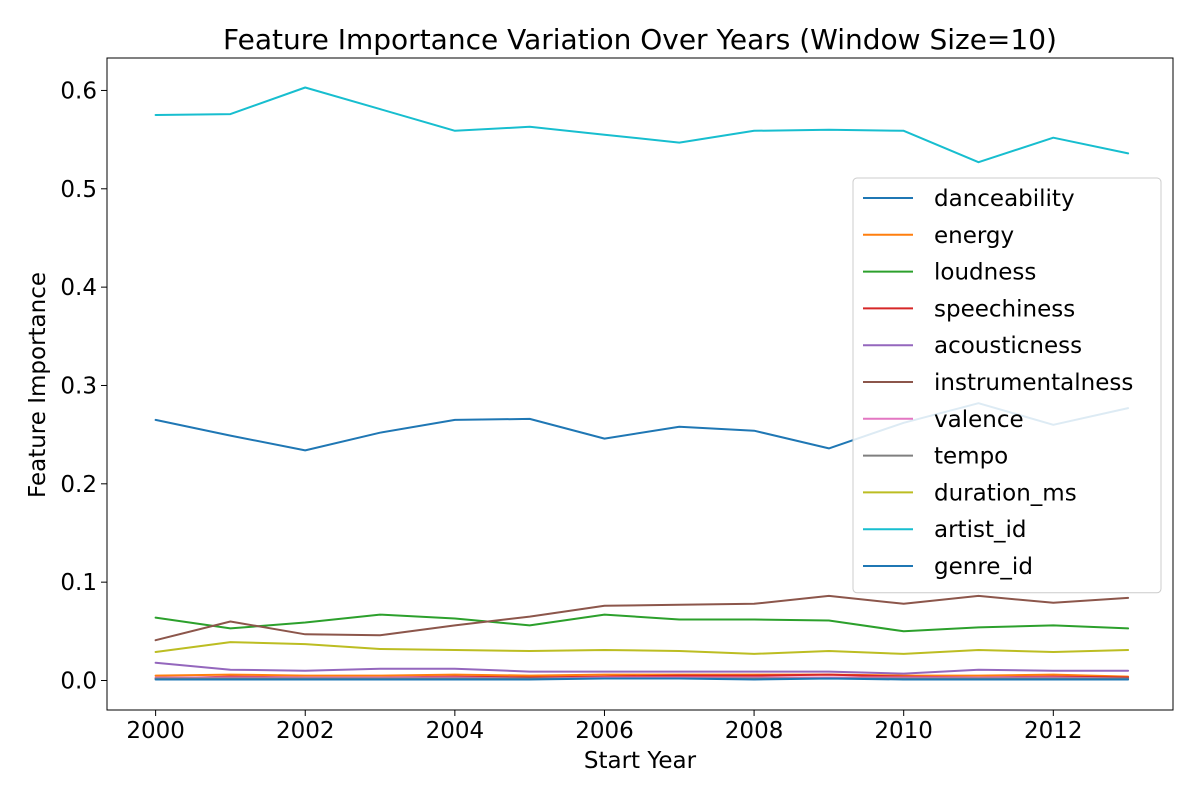  I want to click on y-axis: 0.0 0.1 0.2 0.3 0.4 0.5 0.6, so click(83, 386).